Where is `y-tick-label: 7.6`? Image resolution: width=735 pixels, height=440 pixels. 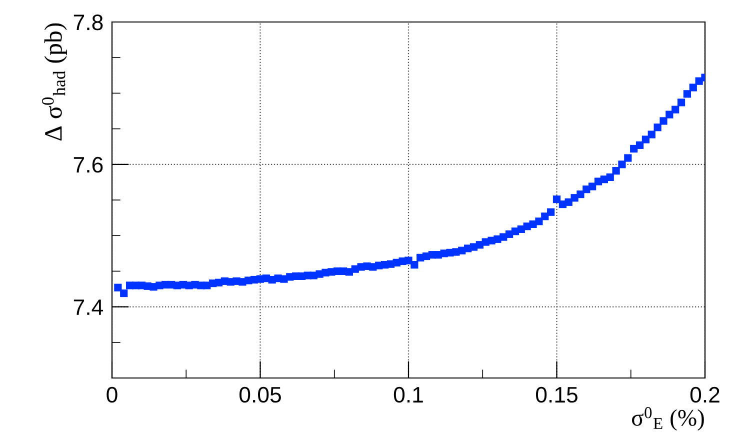
y-tick-label: 7.6 is located at coordinates (88, 164).